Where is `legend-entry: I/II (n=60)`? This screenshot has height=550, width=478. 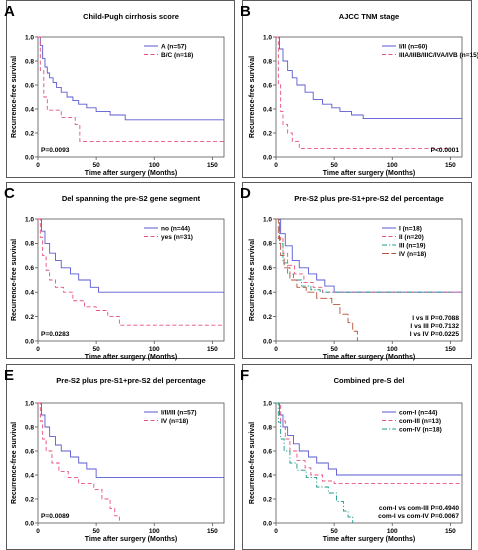
legend-entry: I/II (n=60) is located at coordinates (413, 46).